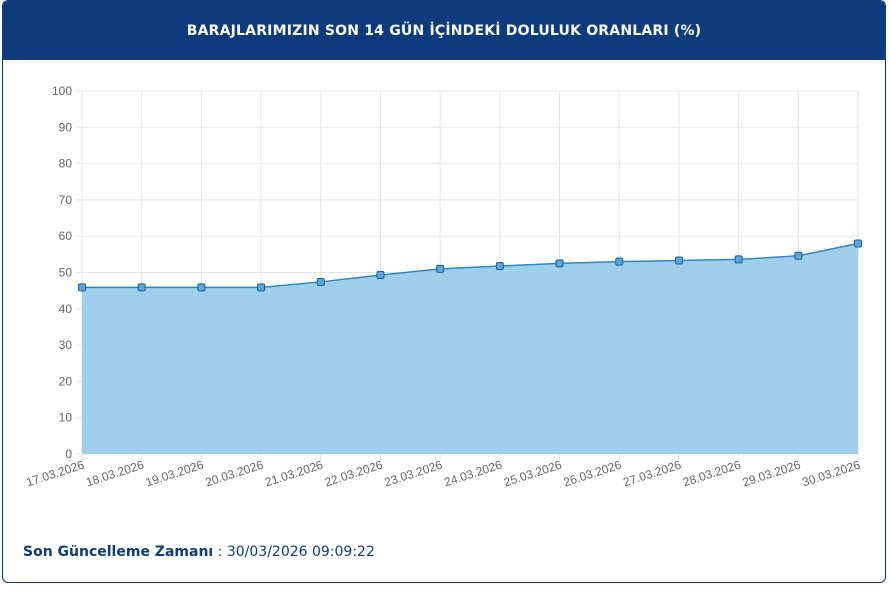  Describe the element at coordinates (831, 473) in the screenshot. I see `x-tick-label: 30.03.2026` at that location.